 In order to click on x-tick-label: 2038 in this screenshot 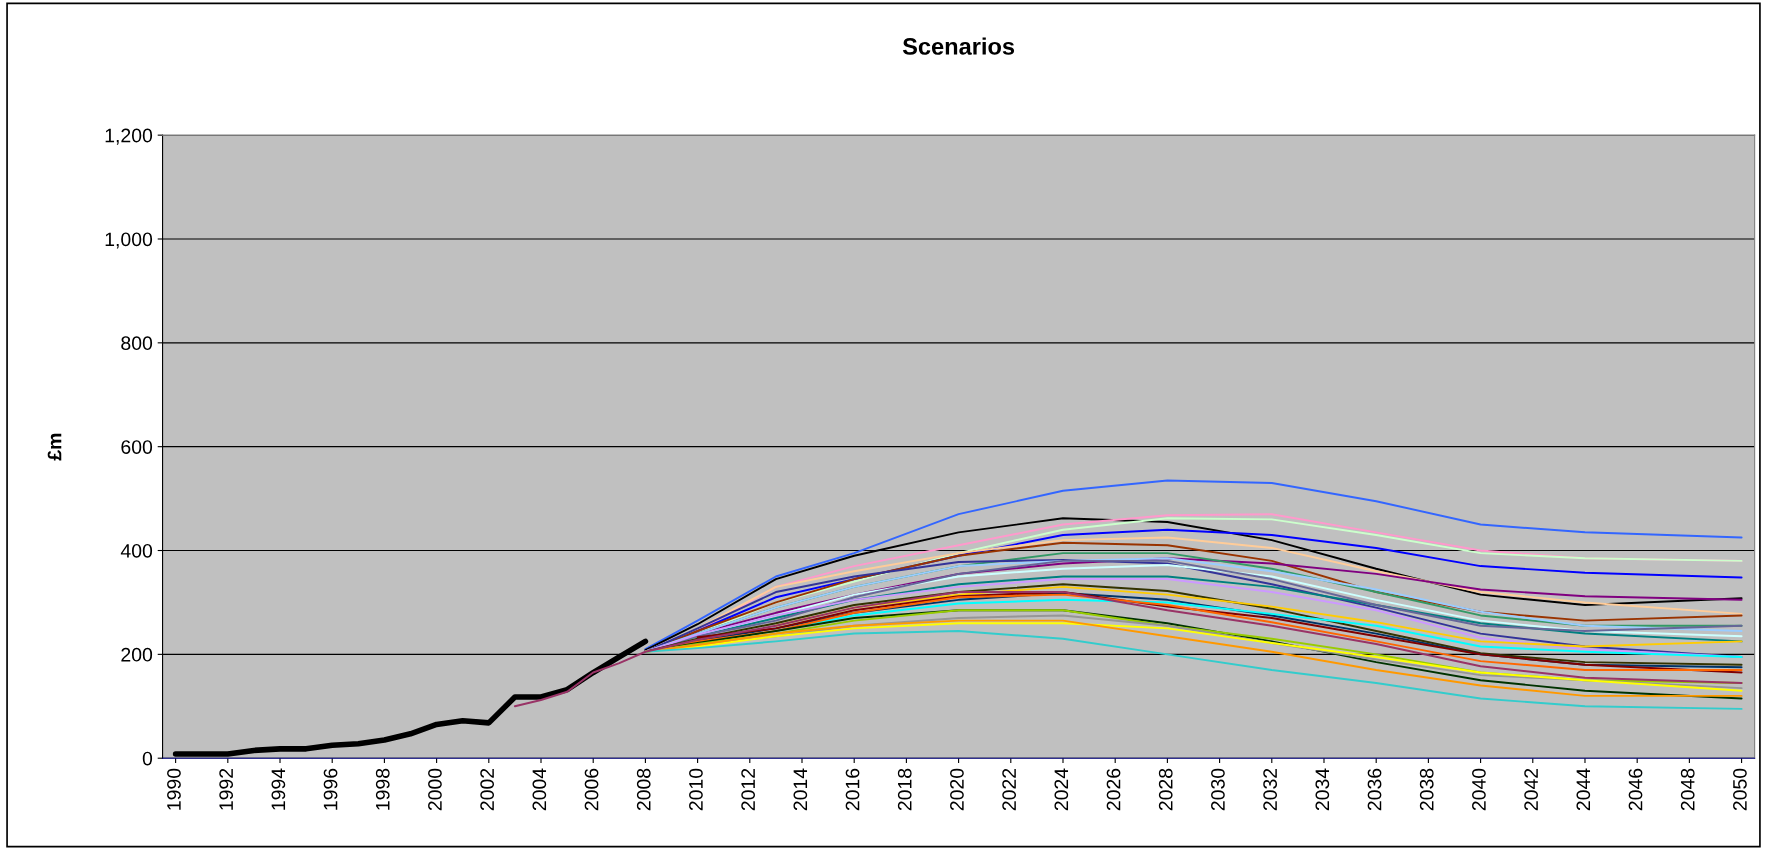, I will do `click(1426, 789)`.